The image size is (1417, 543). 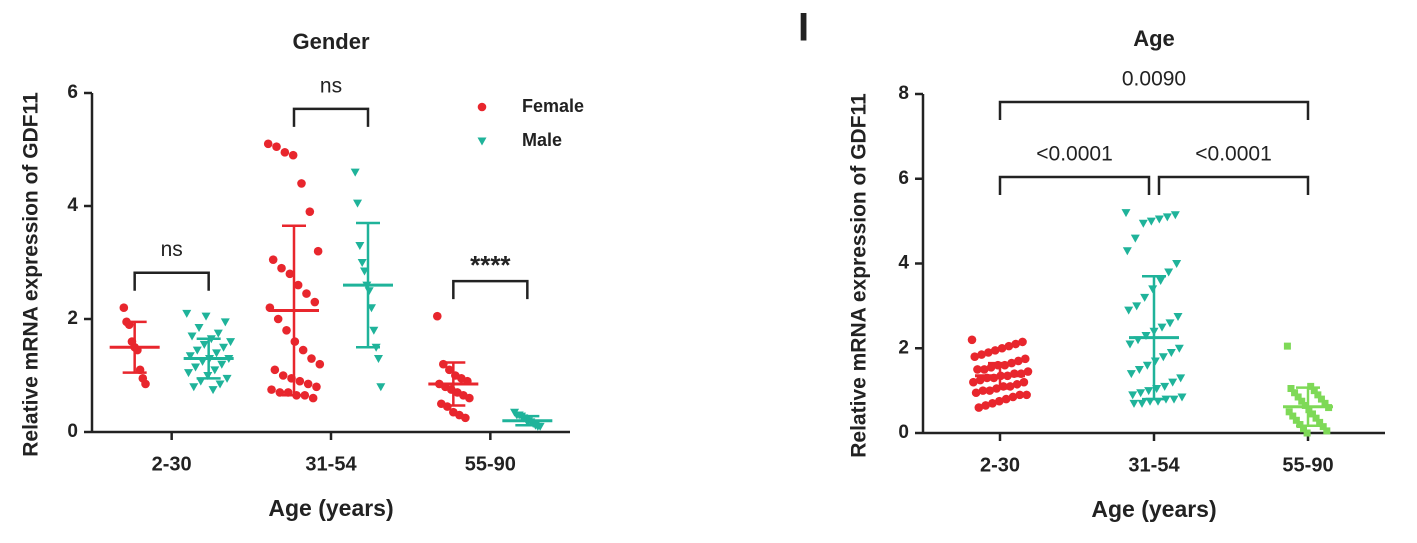 I want to click on y-axis-label: Relative mRNA expression of GDF11, so click(x=859, y=275).